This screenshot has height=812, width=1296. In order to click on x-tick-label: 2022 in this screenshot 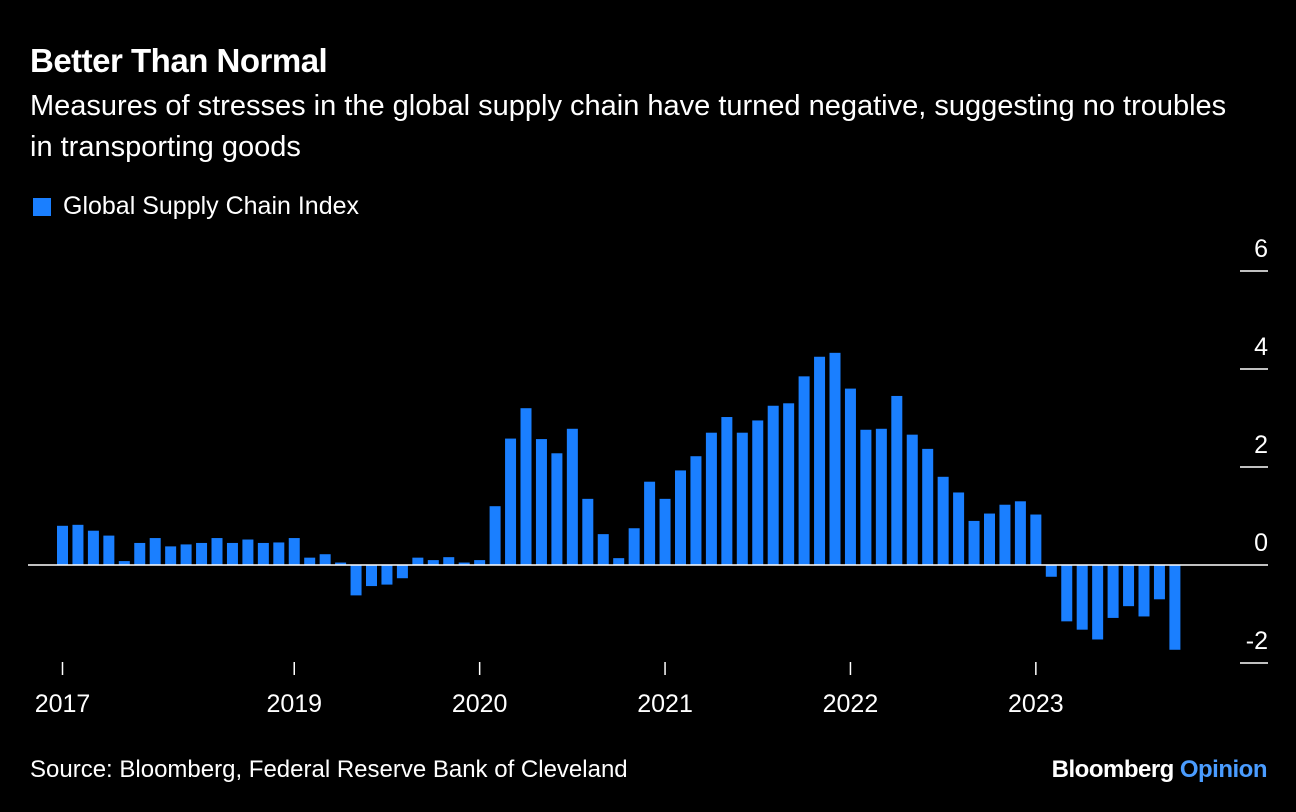, I will do `click(851, 704)`.